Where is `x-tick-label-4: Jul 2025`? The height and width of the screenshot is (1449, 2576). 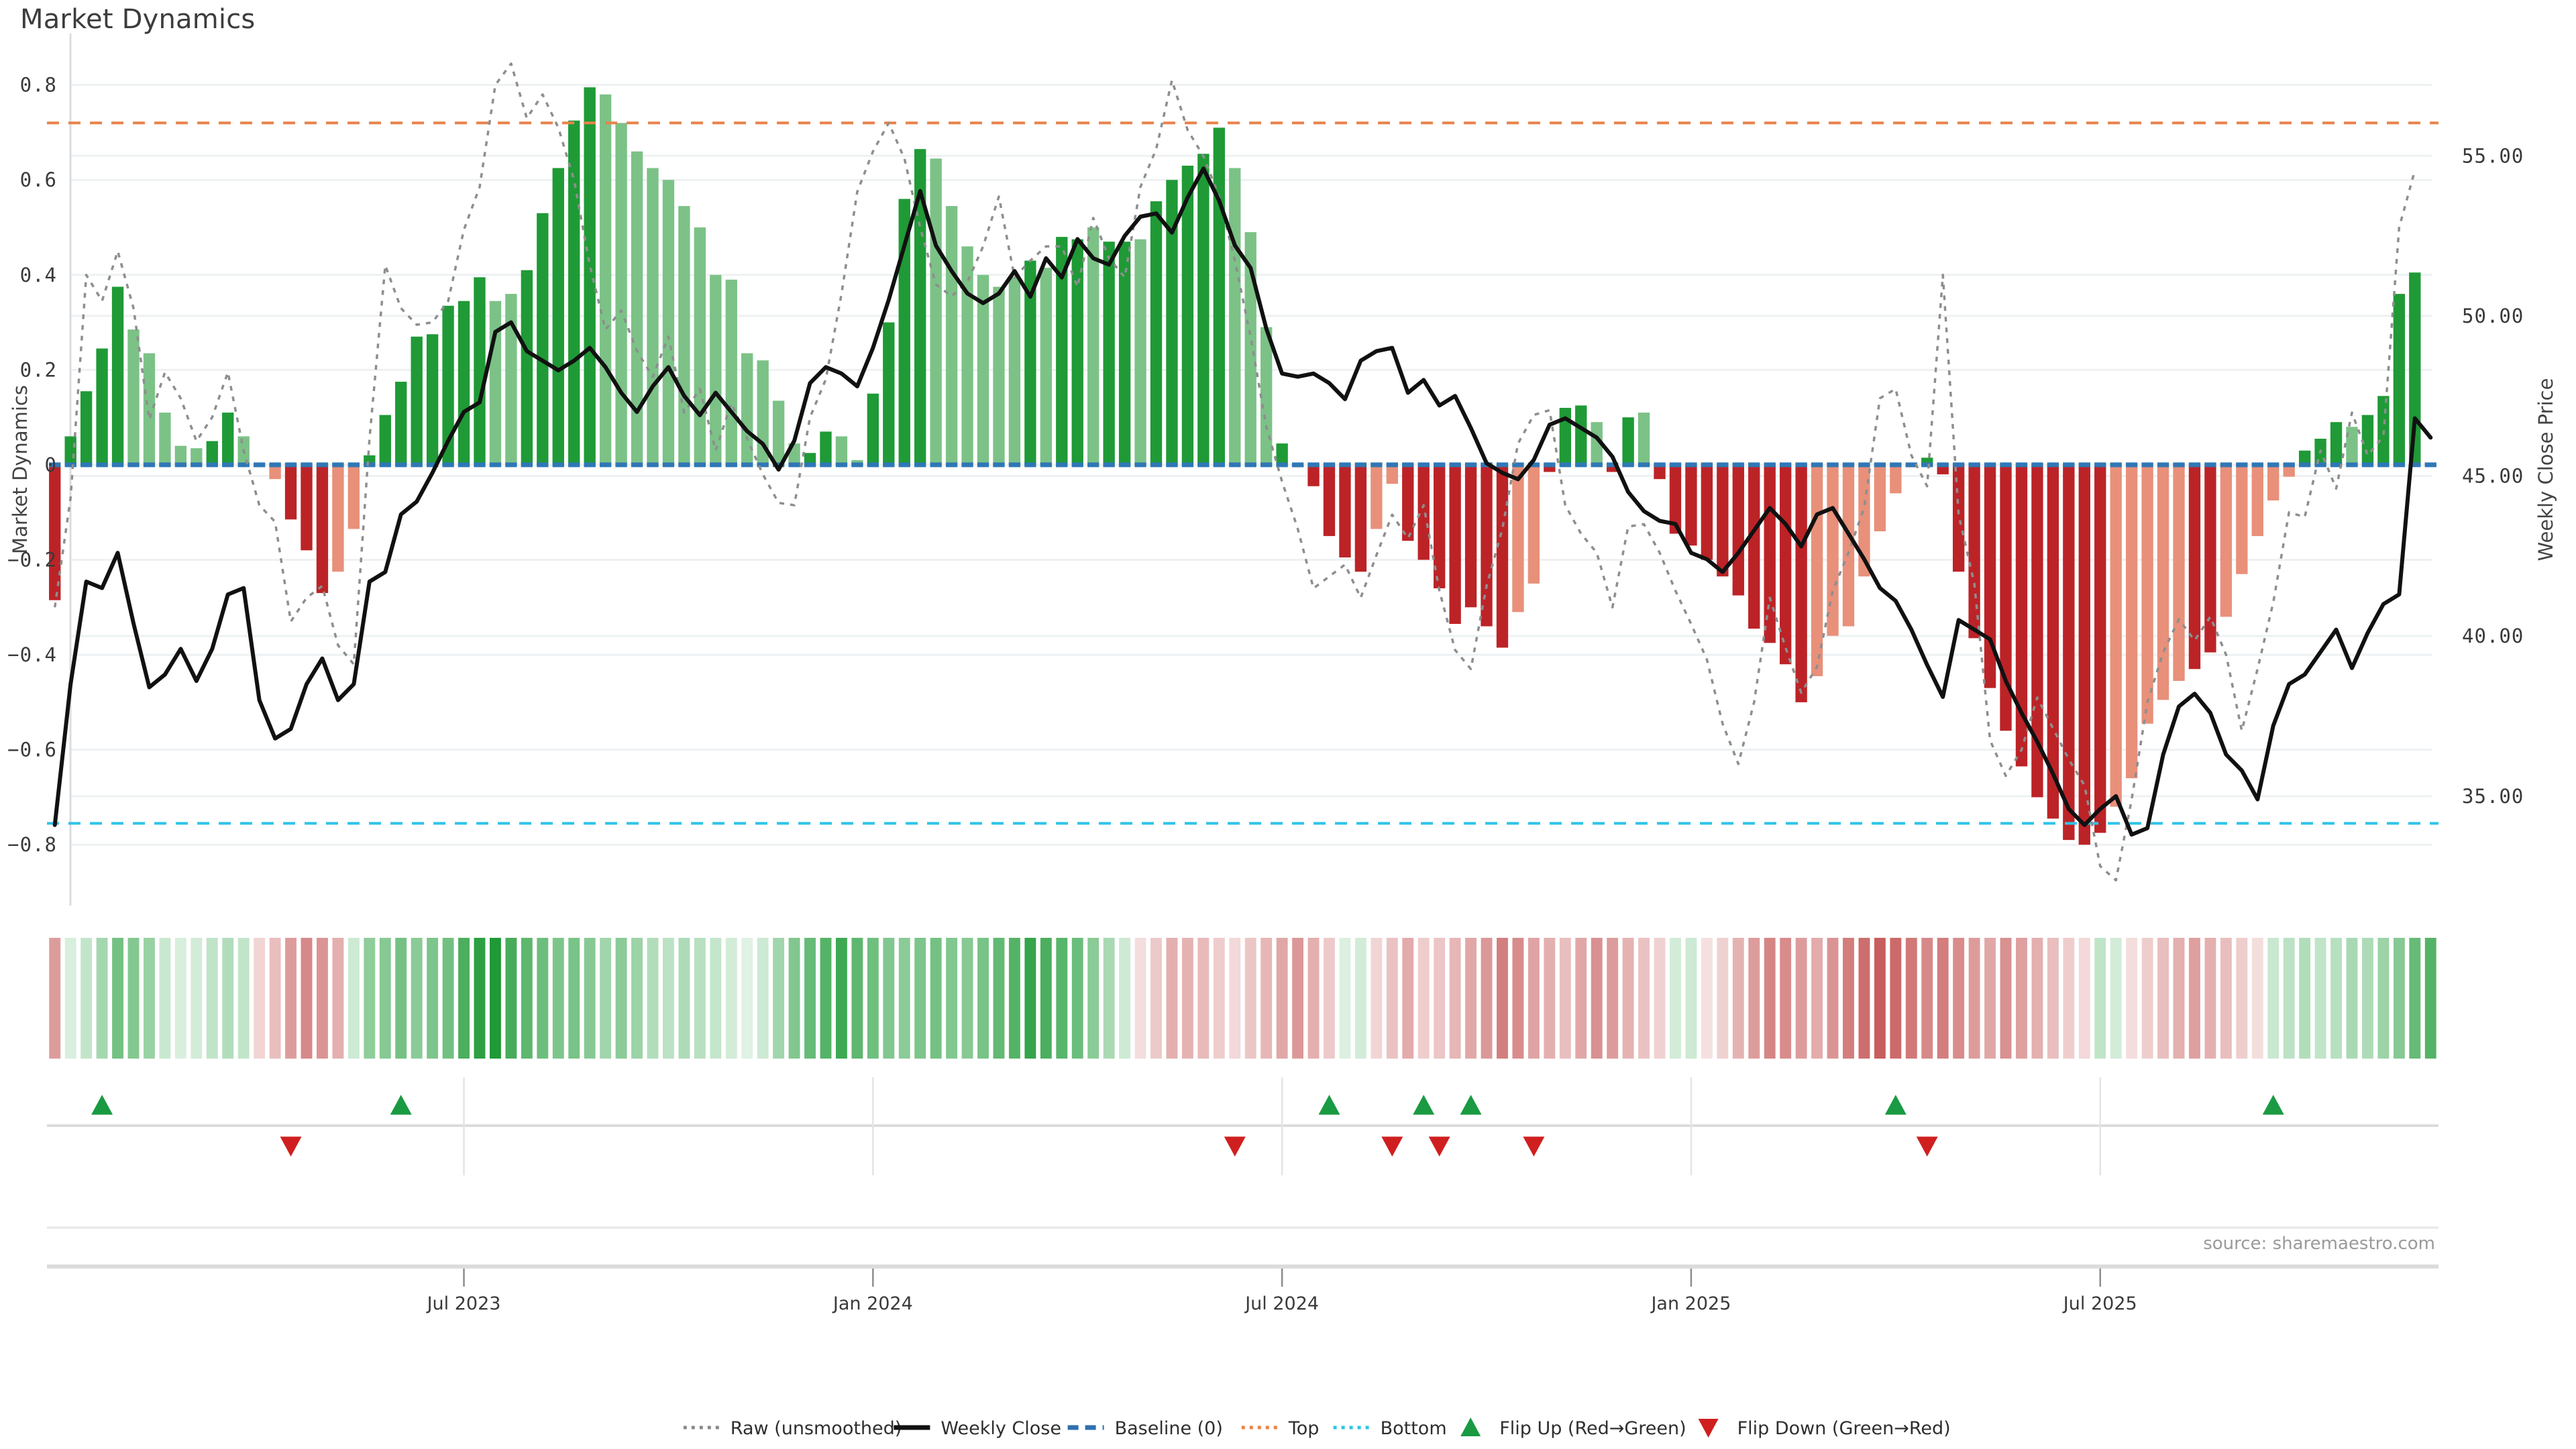
x-tick-label-4: Jul 2025 is located at coordinates (2099, 1303).